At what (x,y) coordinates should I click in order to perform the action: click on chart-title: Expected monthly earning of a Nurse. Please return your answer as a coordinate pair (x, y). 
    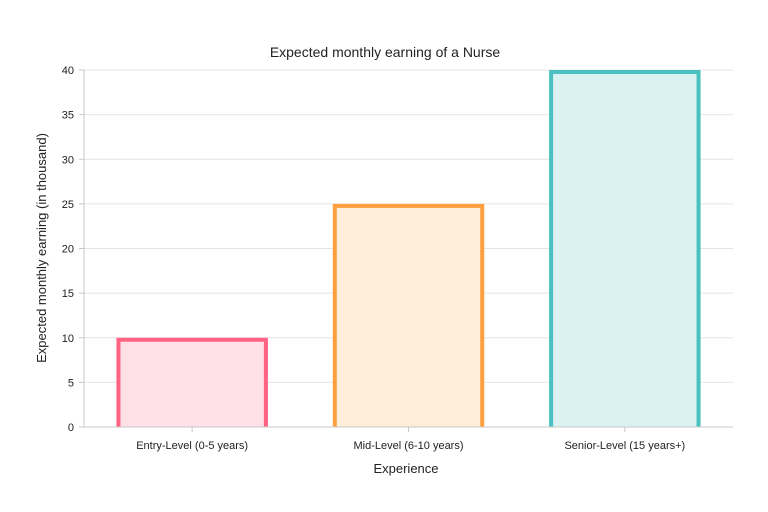
    Looking at the image, I should click on (385, 52).